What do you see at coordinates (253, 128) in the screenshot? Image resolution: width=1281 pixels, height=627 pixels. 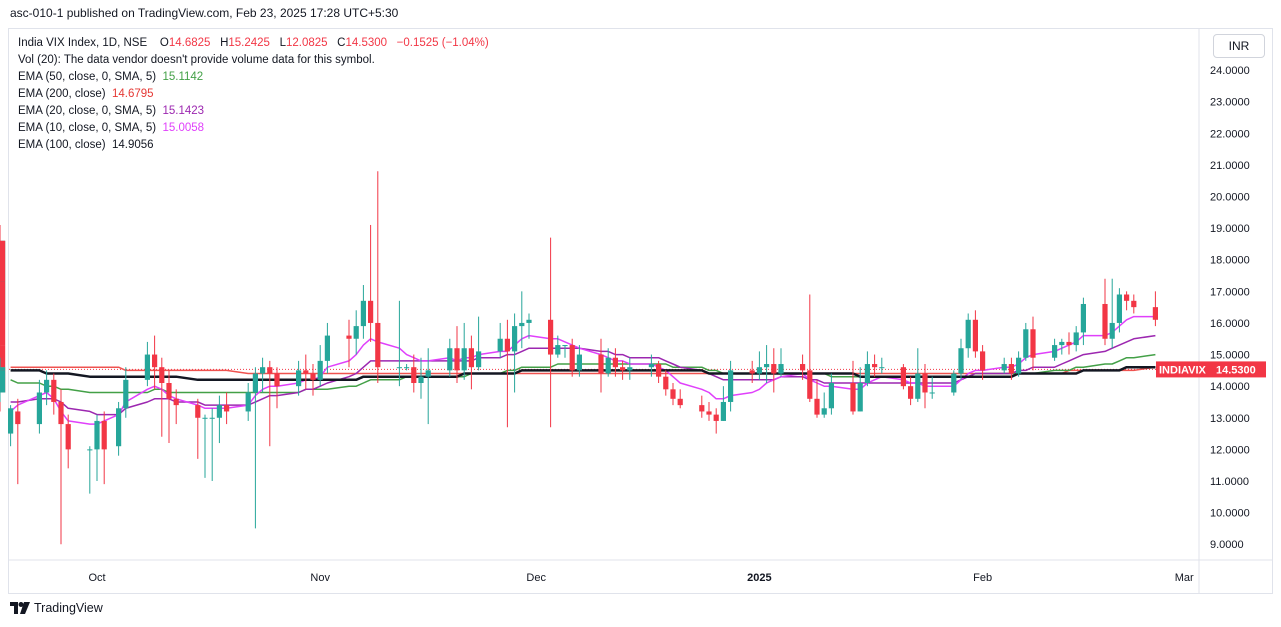 I see `indicator-ema-10: EMA (10, close, 0, SMA, 5) 15.0058` at bounding box center [253, 128].